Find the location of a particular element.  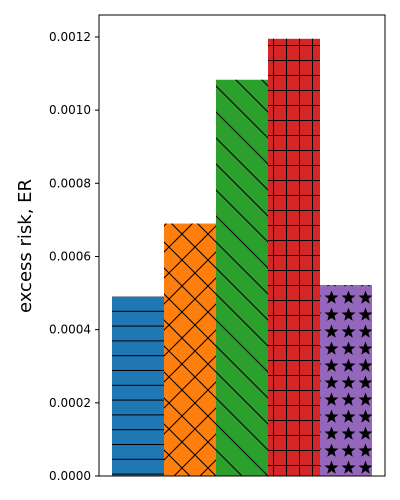

y-tick-label-0: 0.0000 is located at coordinates (70, 476).